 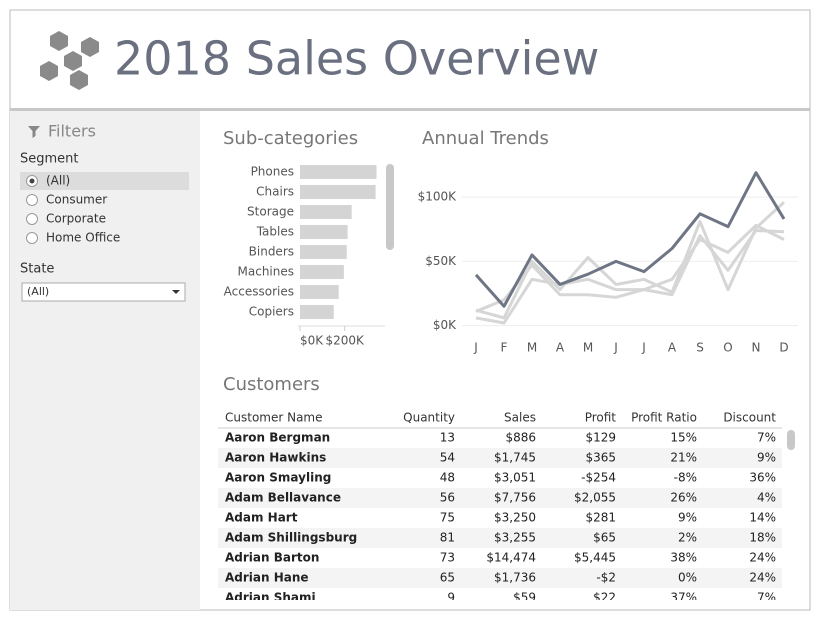 What do you see at coordinates (700, 348) in the screenshot?
I see `x-tick-label: S` at bounding box center [700, 348].